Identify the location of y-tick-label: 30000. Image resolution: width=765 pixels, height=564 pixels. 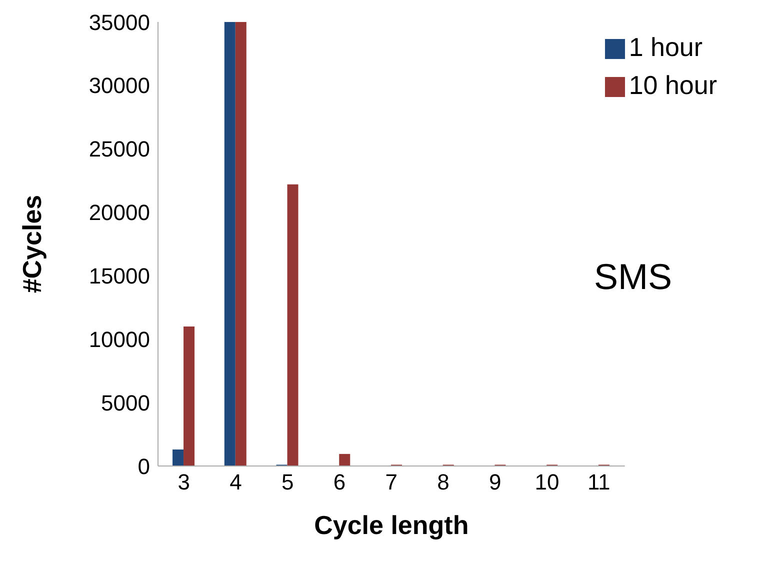
(119, 85).